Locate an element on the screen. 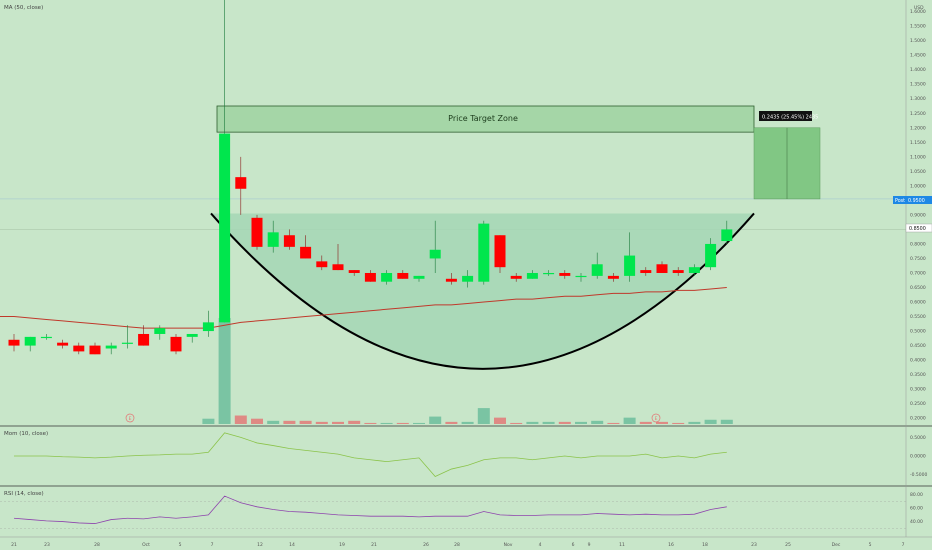  price-tick-label: 0.3000 is located at coordinates (918, 390).